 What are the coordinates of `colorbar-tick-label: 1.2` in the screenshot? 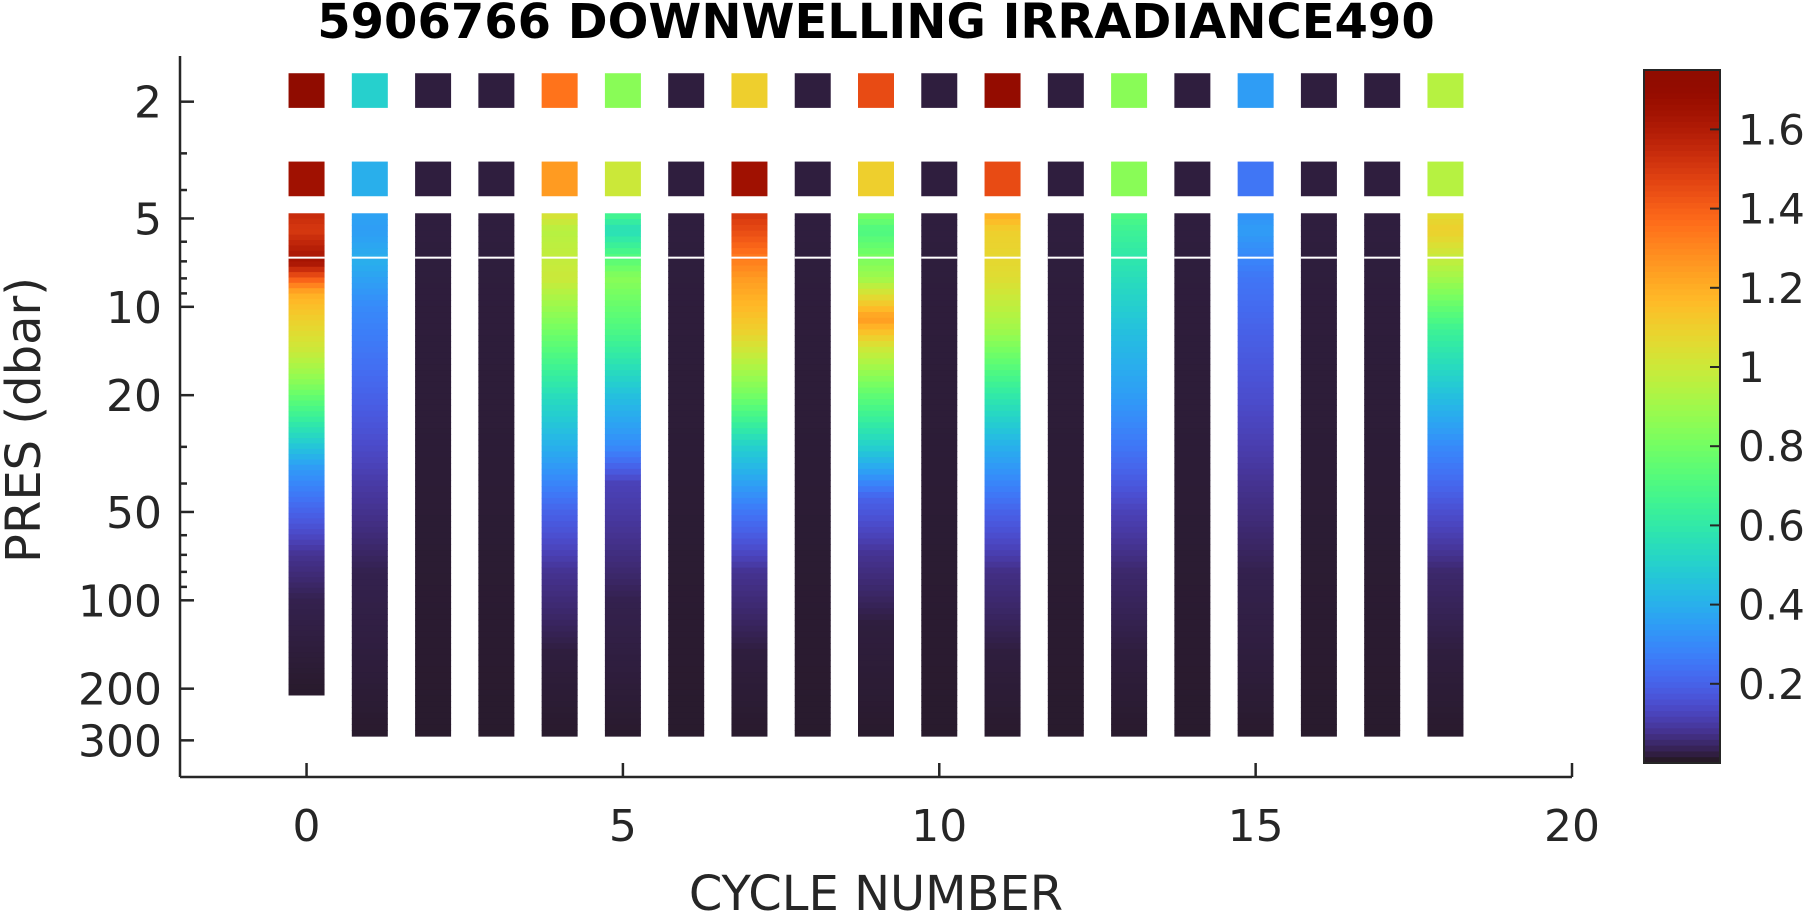 It's located at (1771, 288).